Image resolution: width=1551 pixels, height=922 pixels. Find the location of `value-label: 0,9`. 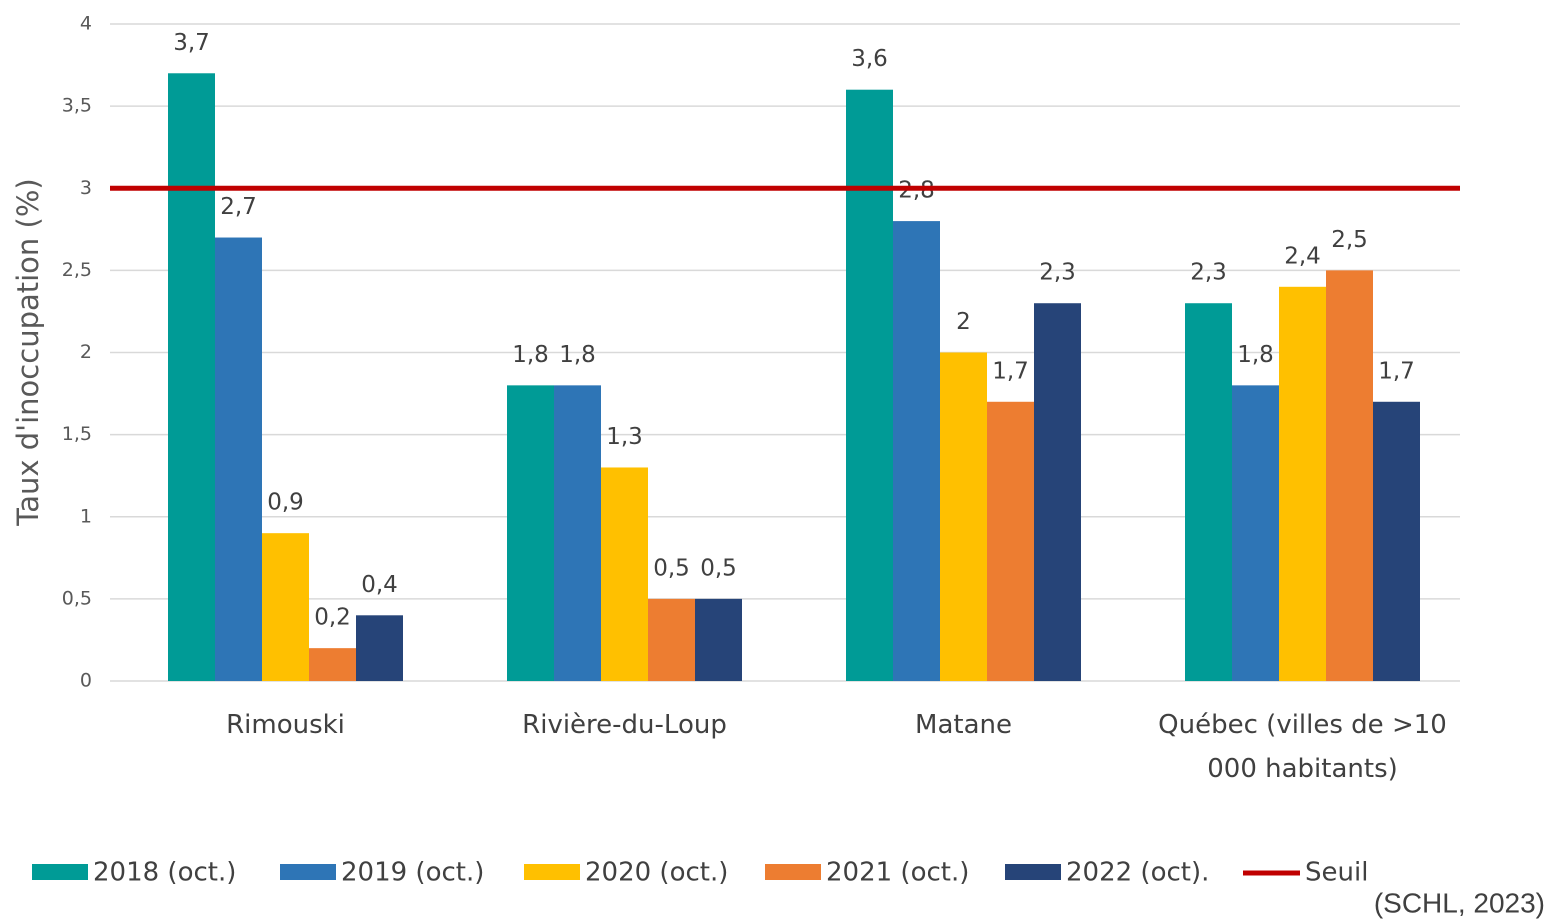

value-label: 0,9 is located at coordinates (285, 503).